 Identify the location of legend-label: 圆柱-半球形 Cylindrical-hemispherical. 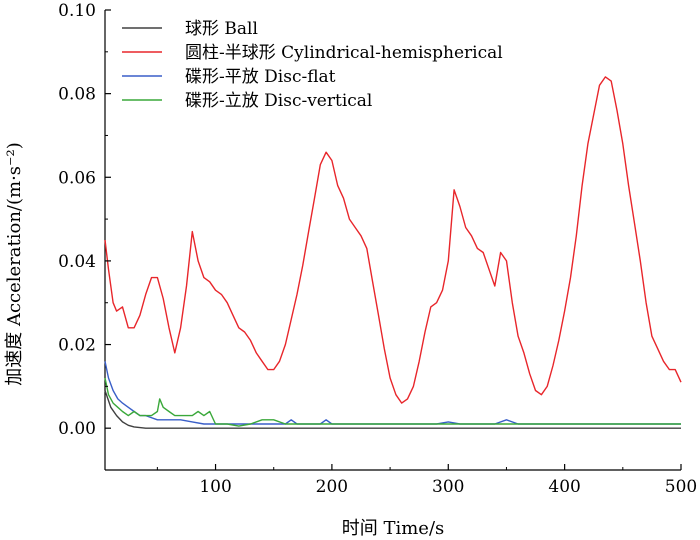
(344, 53).